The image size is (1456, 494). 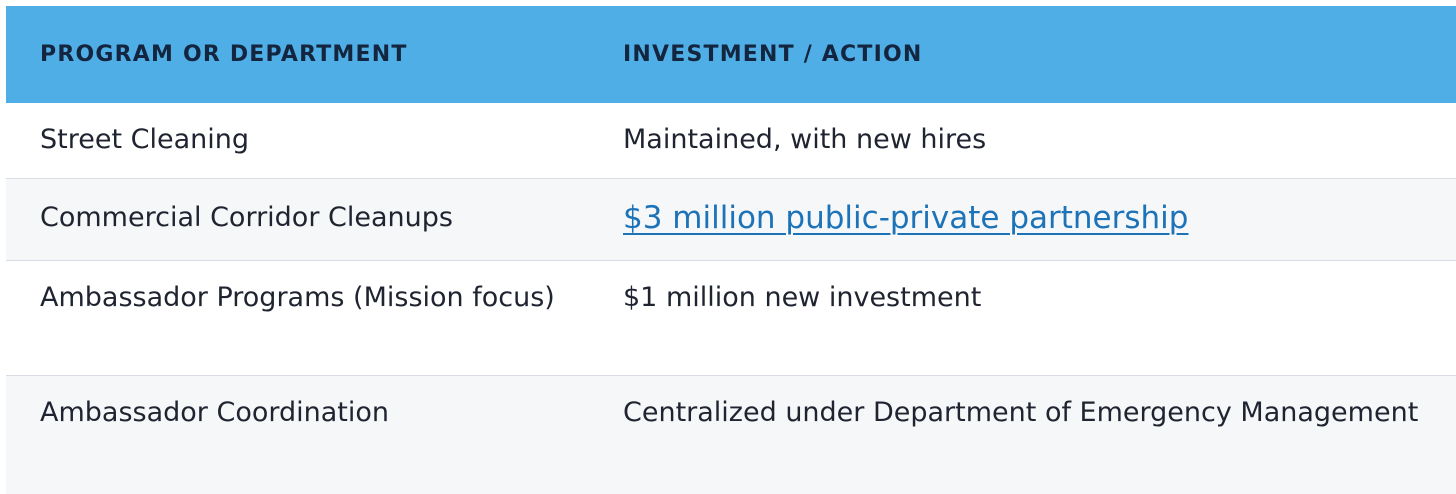 What do you see at coordinates (297, 434) in the screenshot?
I see `program-cell: Ambassador Coordination` at bounding box center [297, 434].